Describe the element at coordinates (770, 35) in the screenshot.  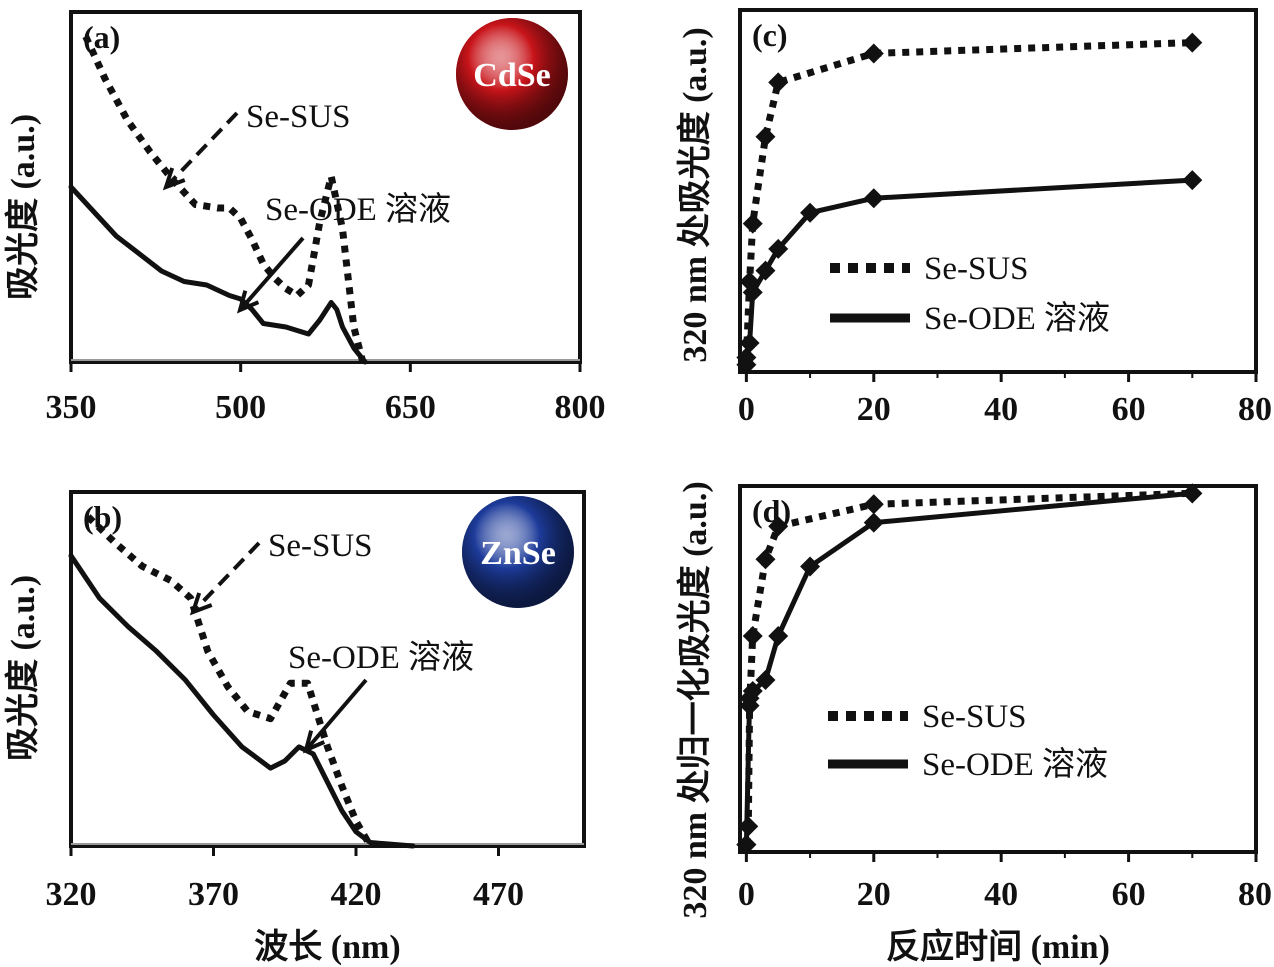
I see `panel-label: (c)` at that location.